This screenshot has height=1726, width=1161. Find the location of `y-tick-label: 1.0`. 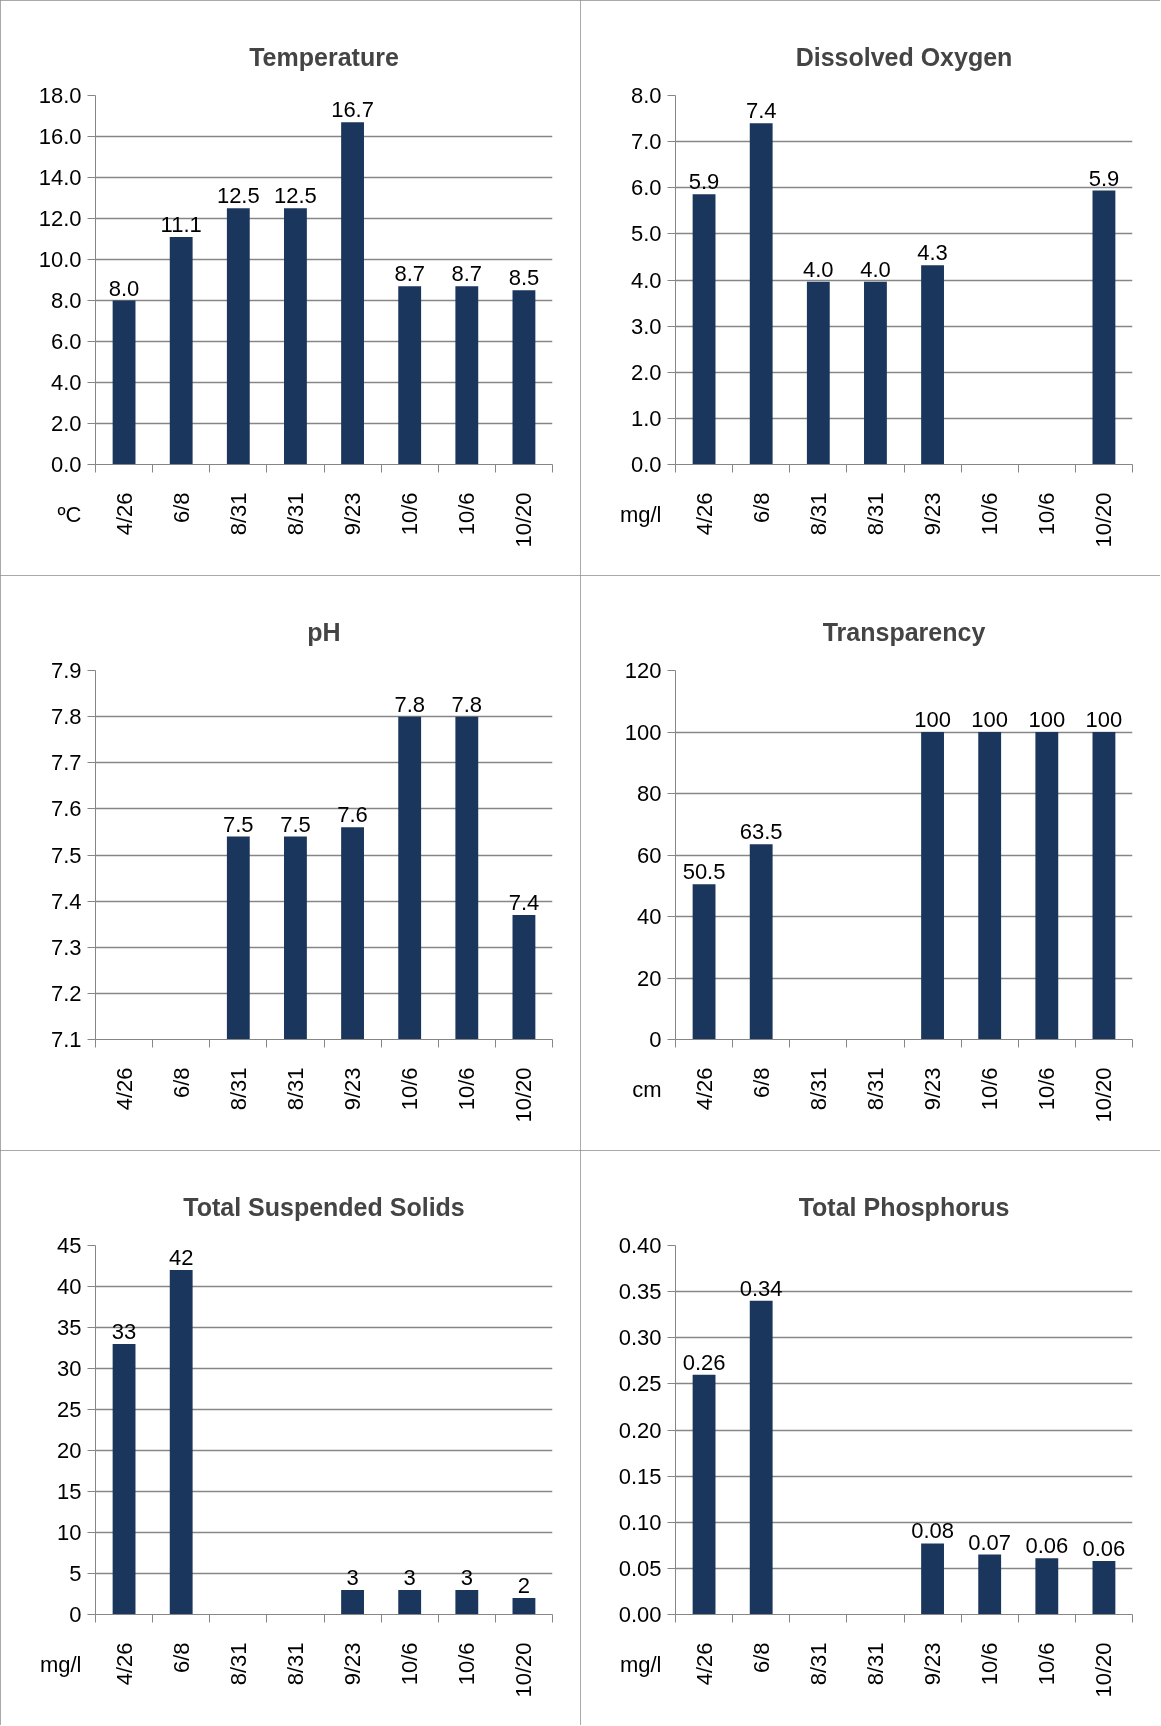

y-tick-label: 1.0 is located at coordinates (646, 418).